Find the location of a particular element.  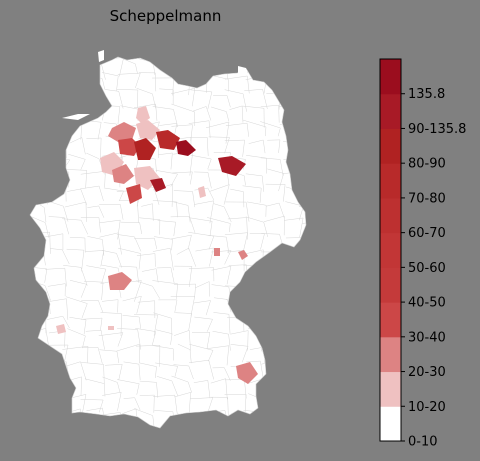

colorbar-tick-label: 135.8 is located at coordinates (426, 94).